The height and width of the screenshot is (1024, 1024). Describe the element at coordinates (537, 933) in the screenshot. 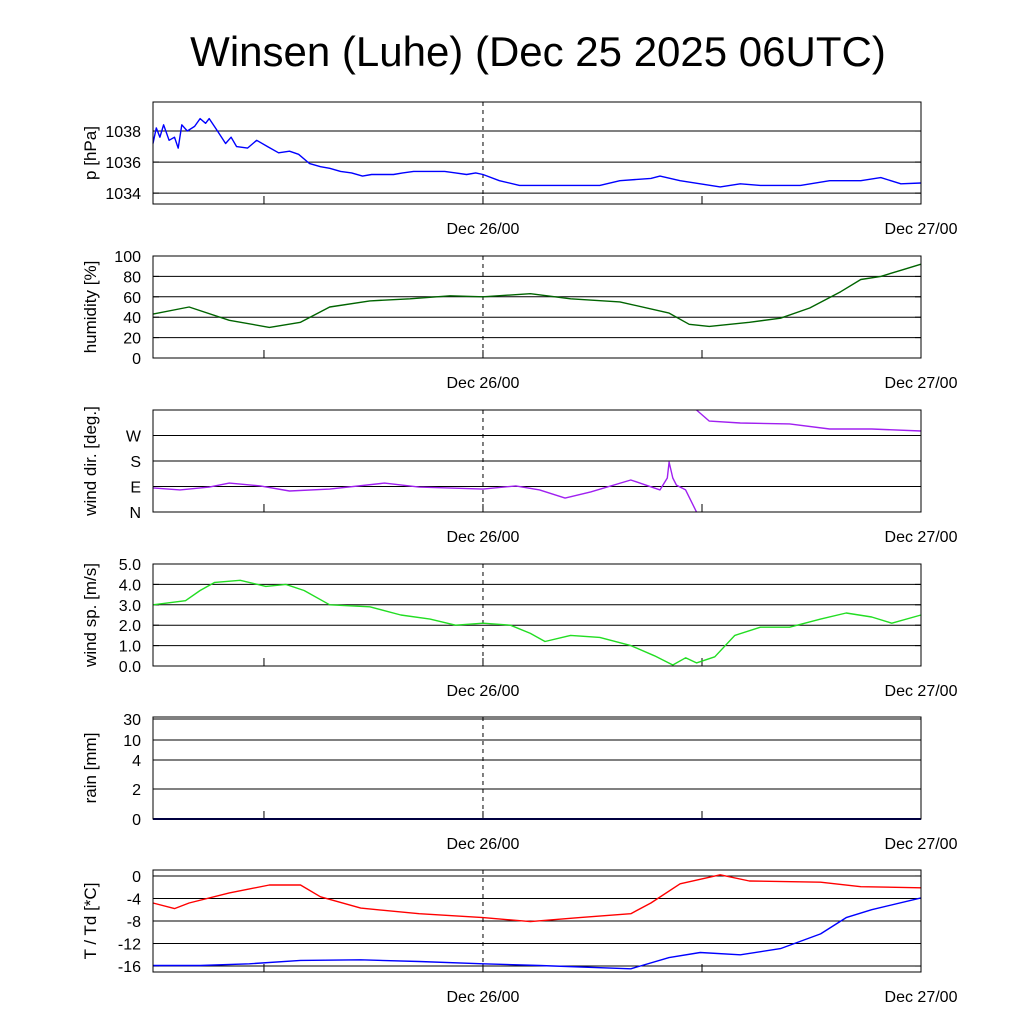

I see `series-line-td` at that location.